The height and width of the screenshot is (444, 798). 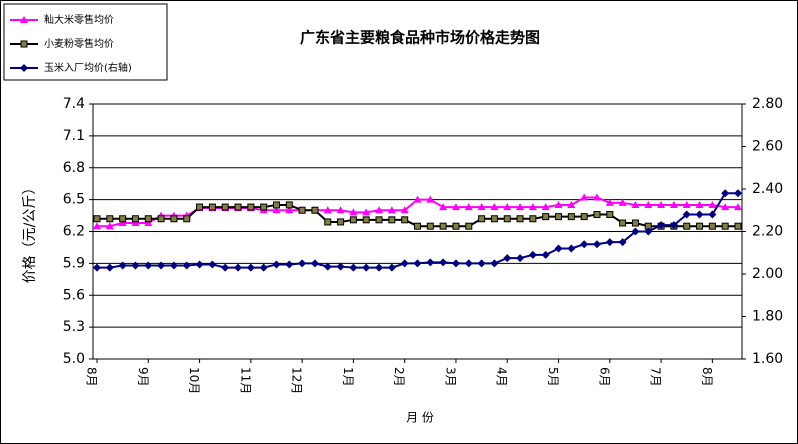 What do you see at coordinates (74, 200) in the screenshot?
I see `y-tick-label: 6.5` at bounding box center [74, 200].